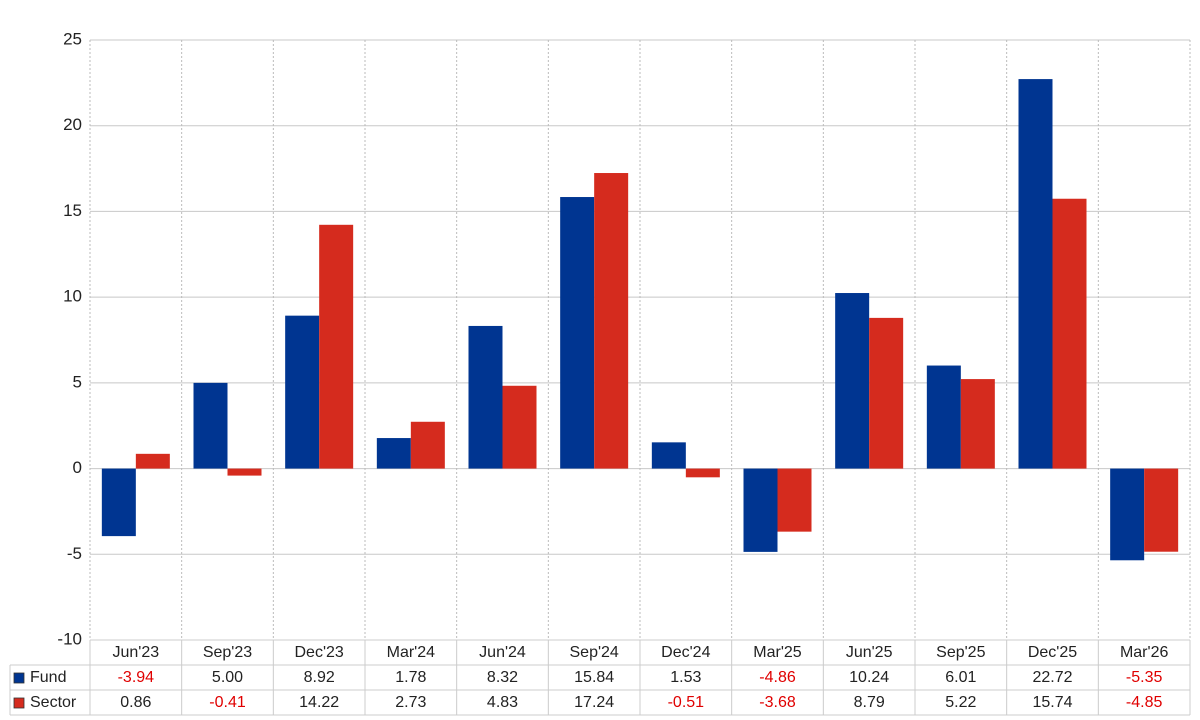 The image size is (1200, 720). Describe the element at coordinates (1144, 652) in the screenshot. I see `x-tick-label: Mar'26` at that location.